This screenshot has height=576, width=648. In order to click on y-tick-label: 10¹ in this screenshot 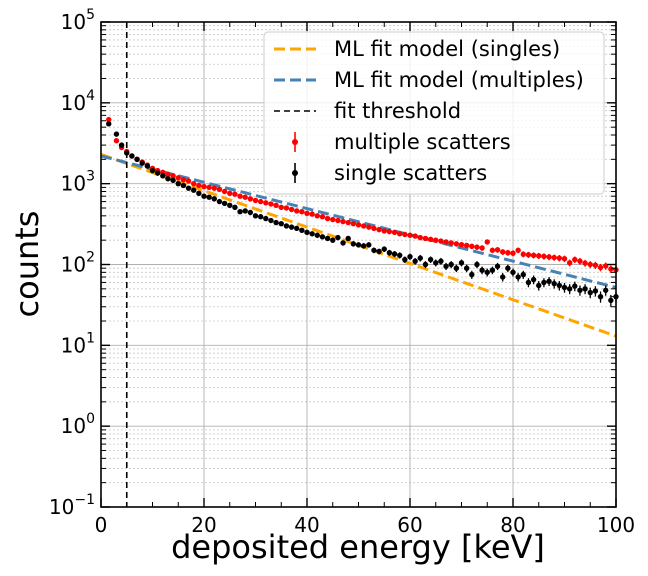, I will do `click(78, 343)`.